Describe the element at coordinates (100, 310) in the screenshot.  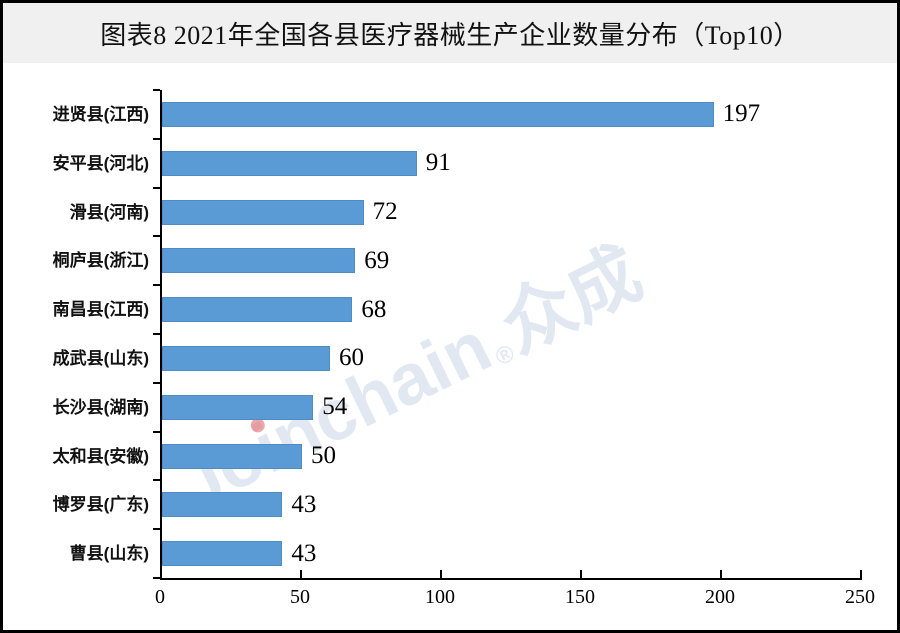
I see `category-label: 南昌县(江西)` at that location.